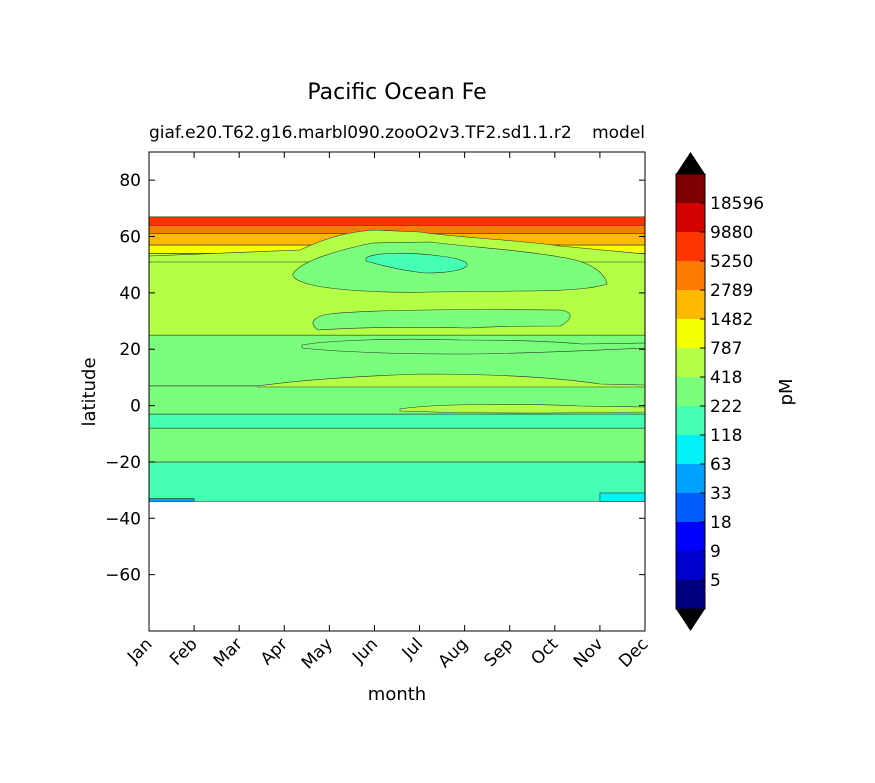 The width and height of the screenshot is (875, 783). Describe the element at coordinates (618, 133) in the screenshot. I see `chart-subtitle-right: model` at that location.